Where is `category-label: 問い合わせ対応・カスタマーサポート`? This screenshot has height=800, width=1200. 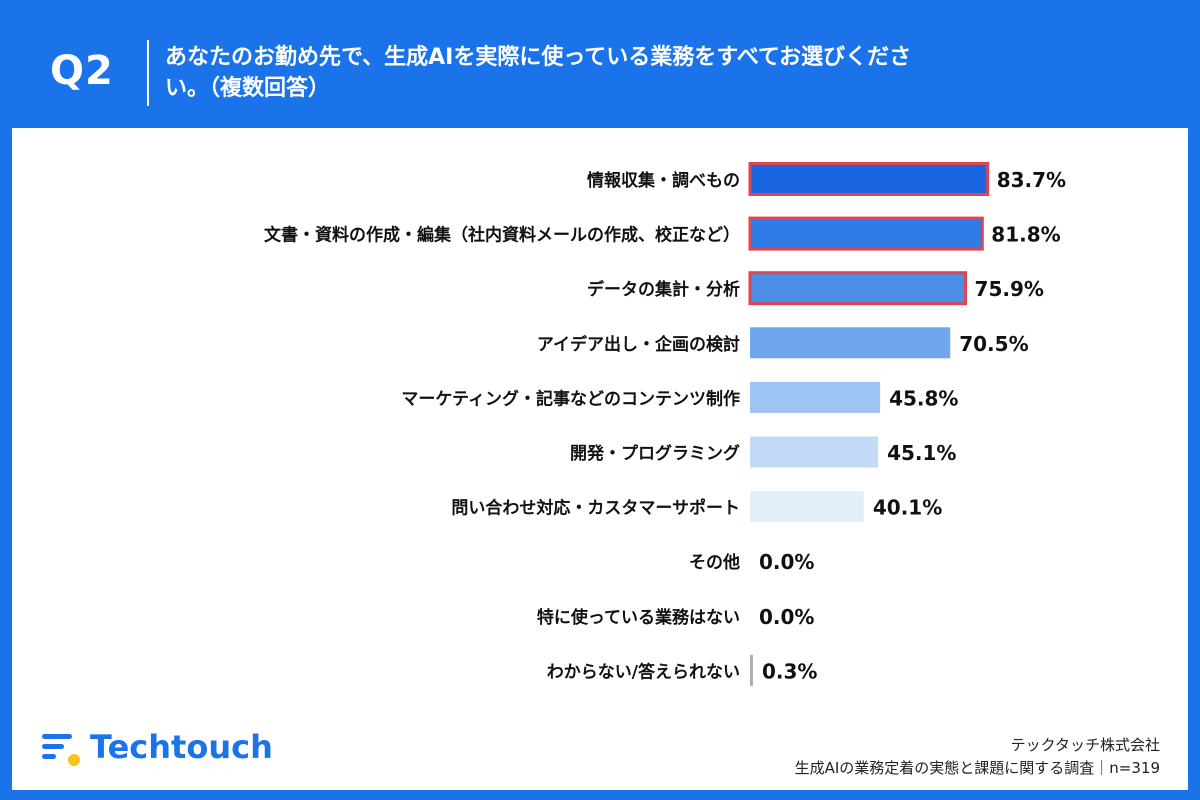
category-label: 問い合わせ対応・カスタマーサポート is located at coordinates (595, 508).